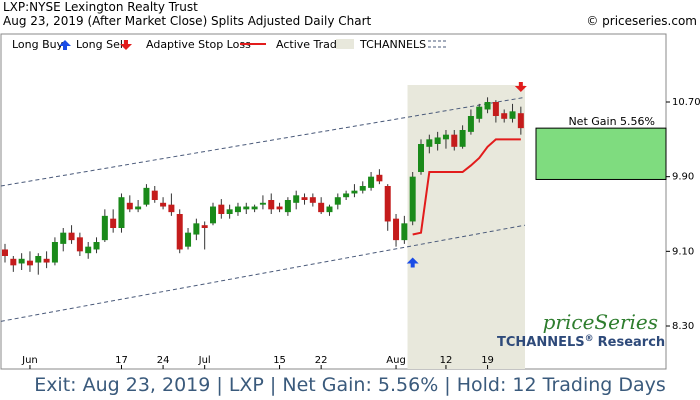 The height and width of the screenshot is (400, 700). What do you see at coordinates (121, 360) in the screenshot?
I see `x-tick-label: 17` at bounding box center [121, 360].